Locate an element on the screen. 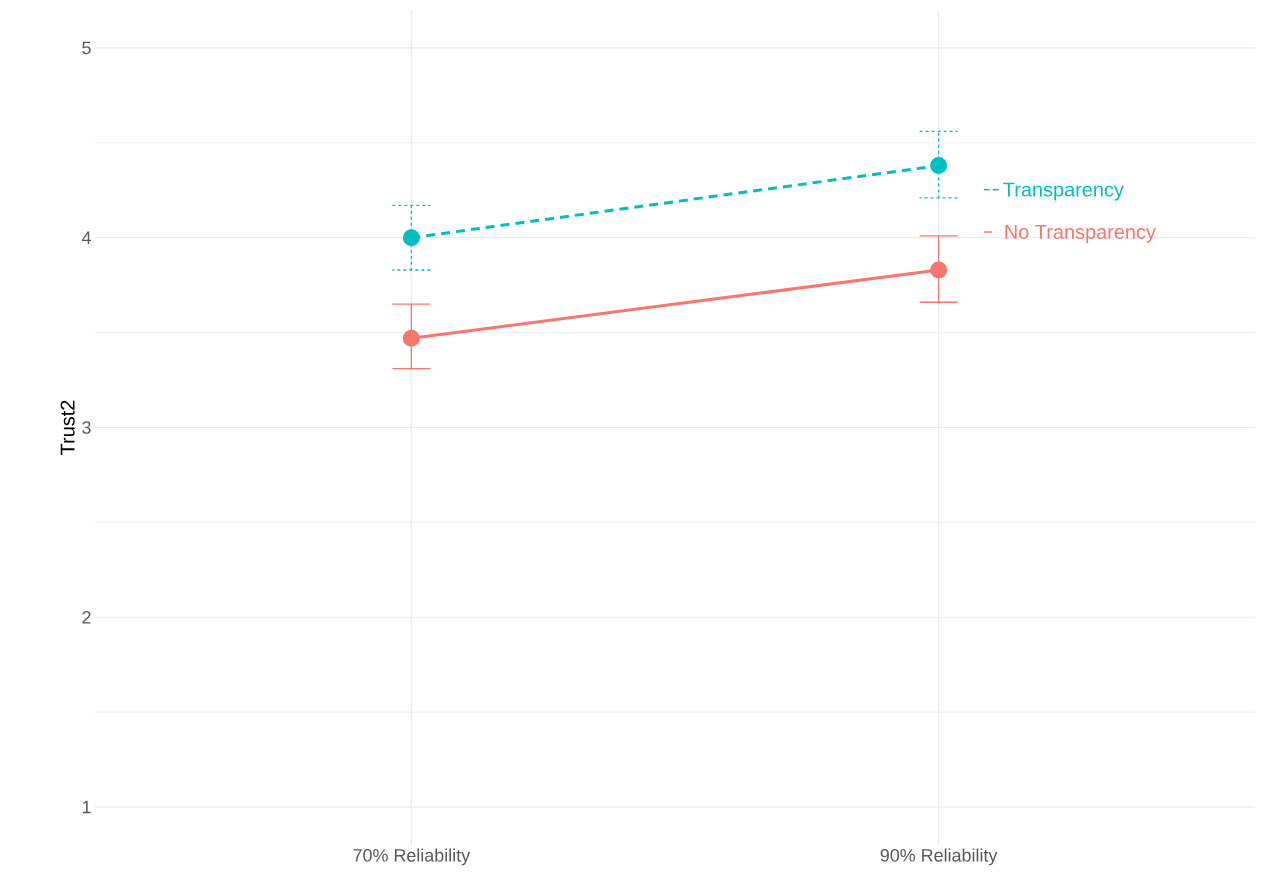 The image size is (1261, 886). legend-label: No Transparency is located at coordinates (1080, 234).